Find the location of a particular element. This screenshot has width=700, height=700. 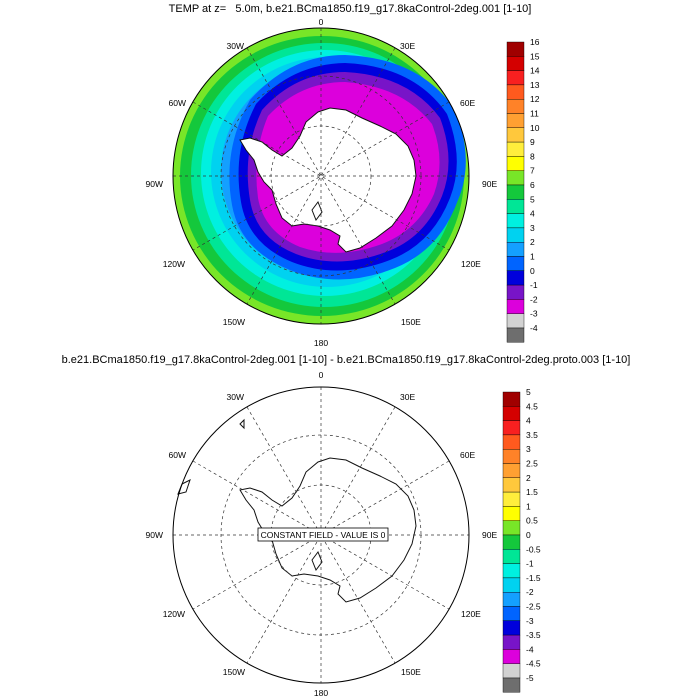

colorbar-label: -0.5 is located at coordinates (533, 549).